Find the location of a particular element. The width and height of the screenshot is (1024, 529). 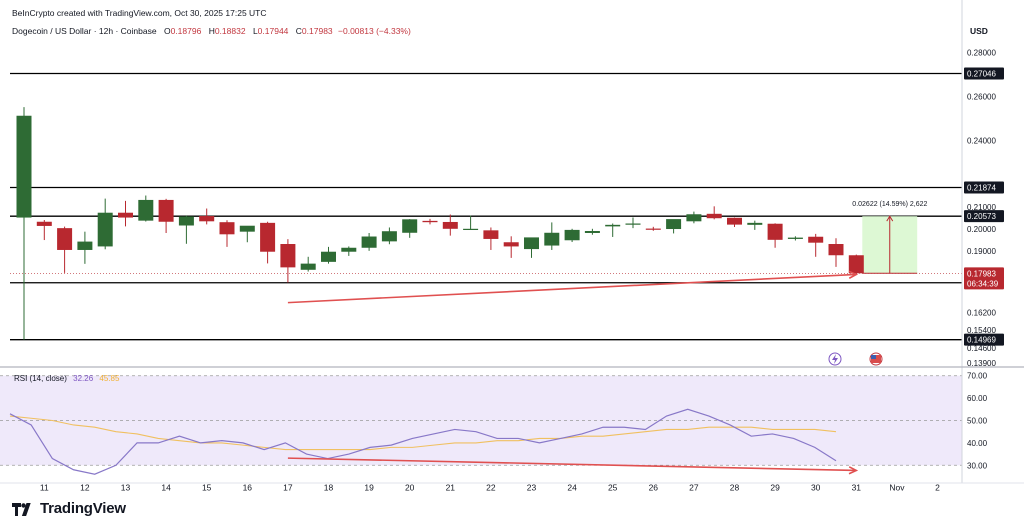

close-label: C is located at coordinates (298, 31).